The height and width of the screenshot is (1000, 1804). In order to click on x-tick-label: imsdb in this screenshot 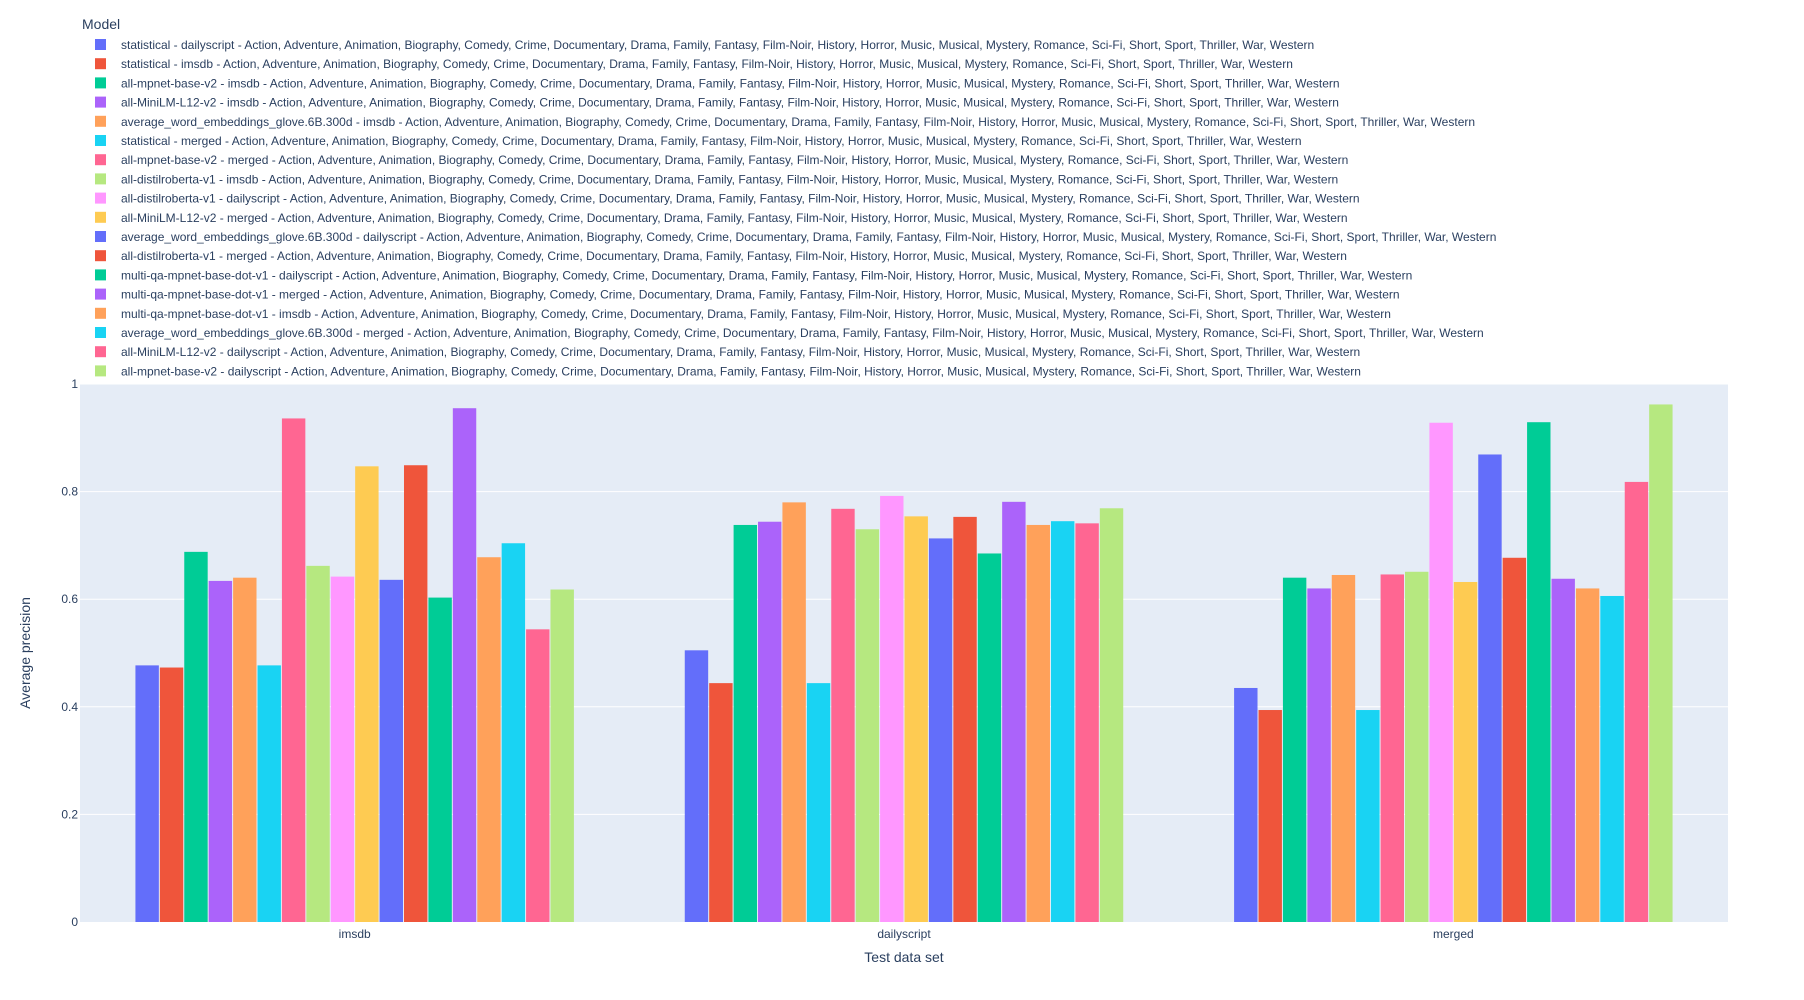, I will do `click(355, 934)`.